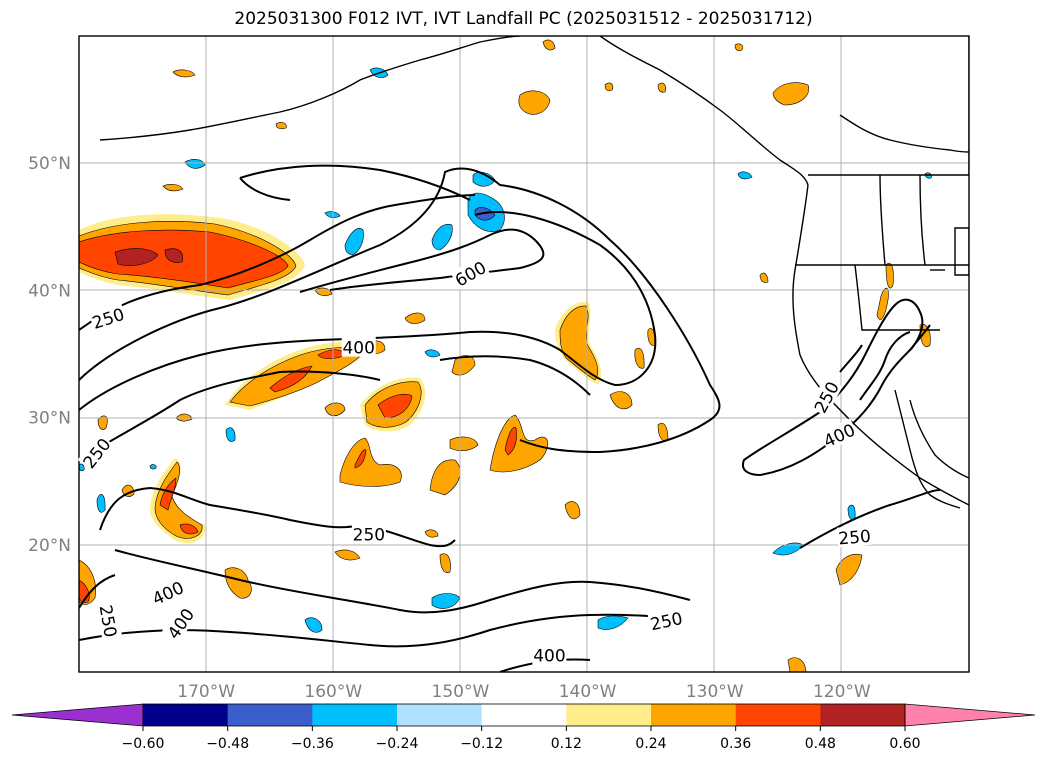 The width and height of the screenshot is (1047, 765). What do you see at coordinates (49, 419) in the screenshot?
I see `latitude-tick-label: 30°N` at bounding box center [49, 419].